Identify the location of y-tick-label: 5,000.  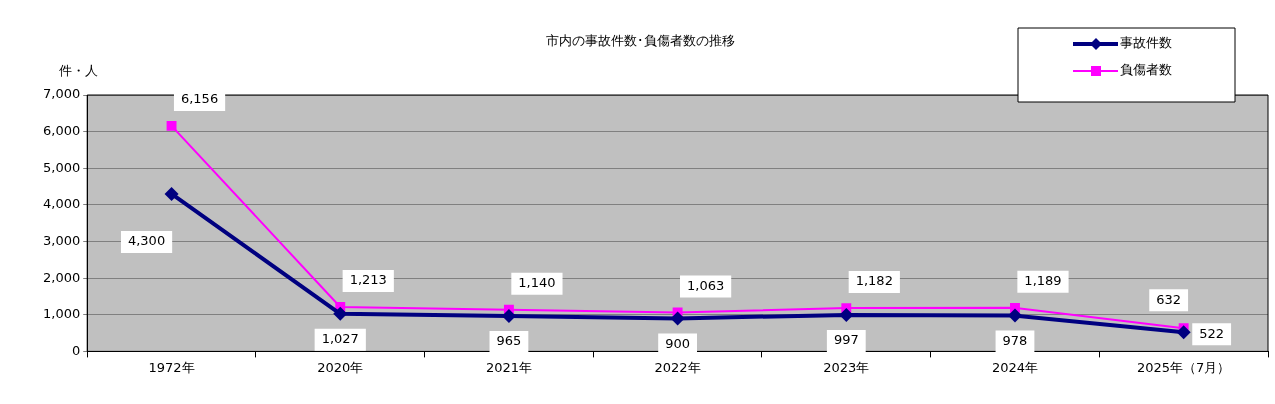
(62, 167).